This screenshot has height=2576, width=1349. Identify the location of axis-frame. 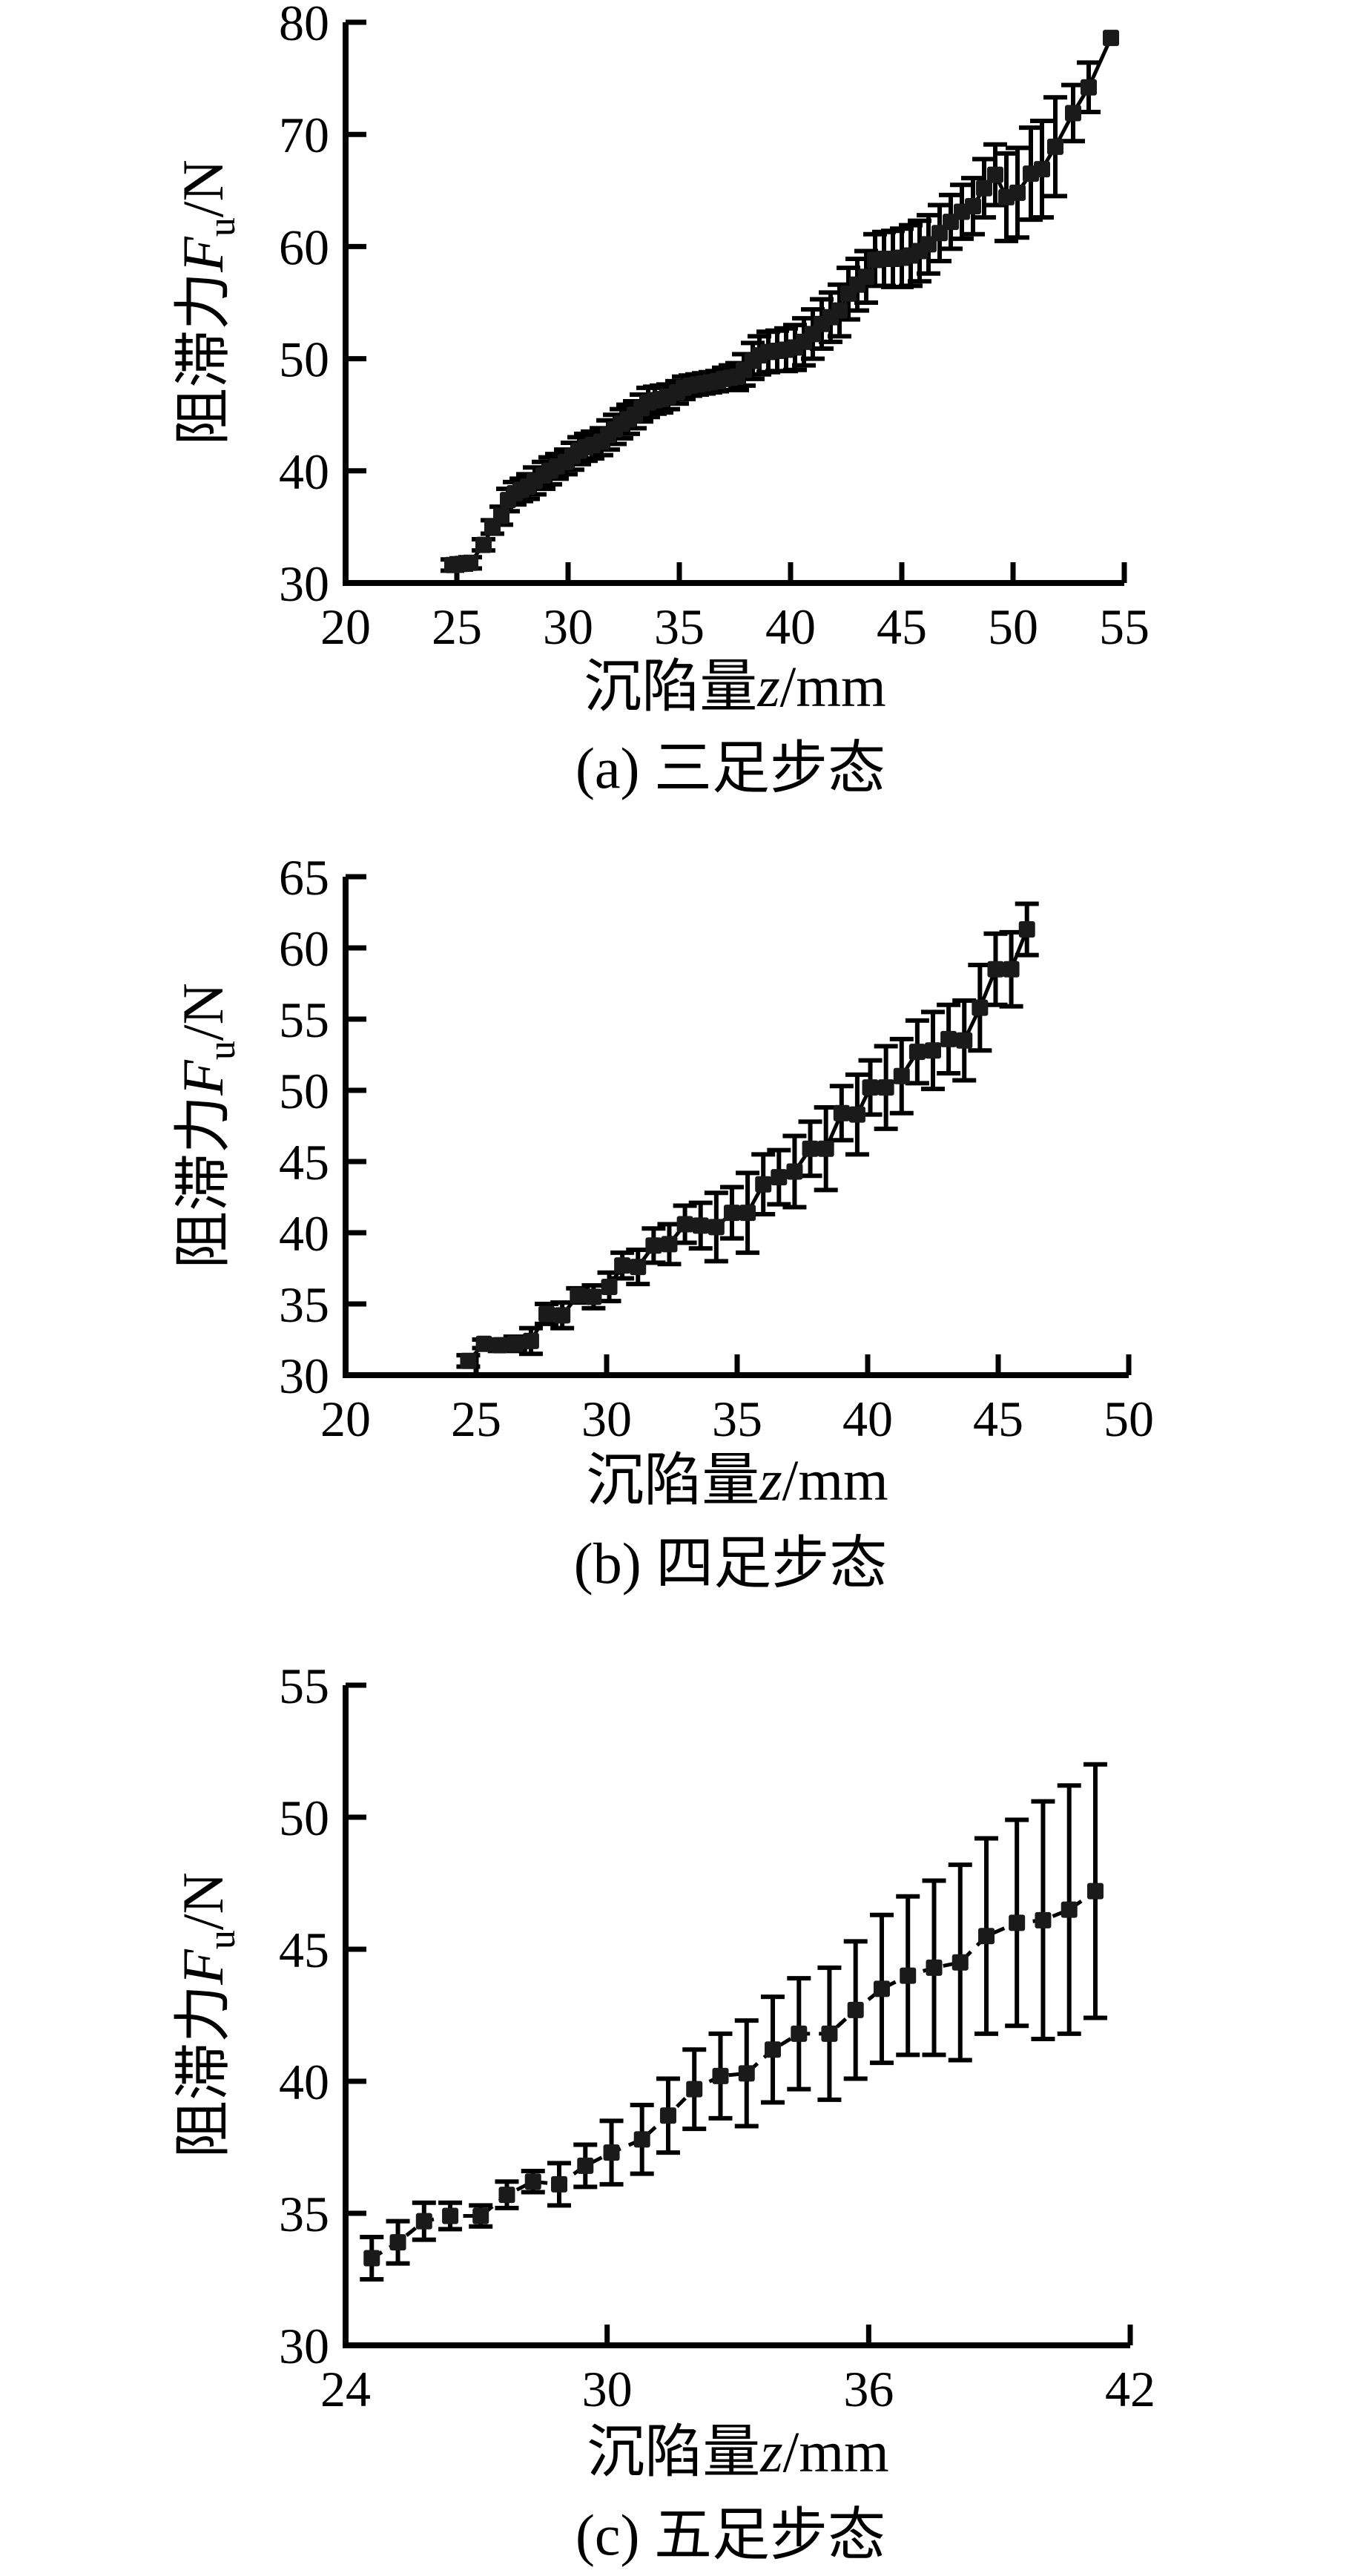
(733, 304).